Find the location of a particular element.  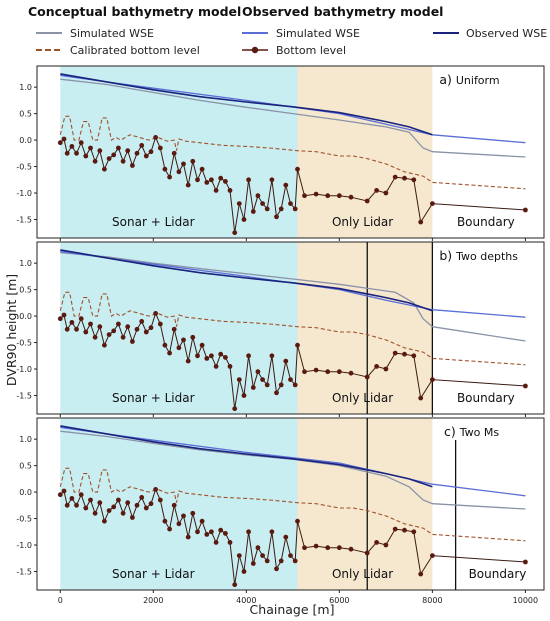

y-tick-label: -0.5 is located at coordinates (24, 519).